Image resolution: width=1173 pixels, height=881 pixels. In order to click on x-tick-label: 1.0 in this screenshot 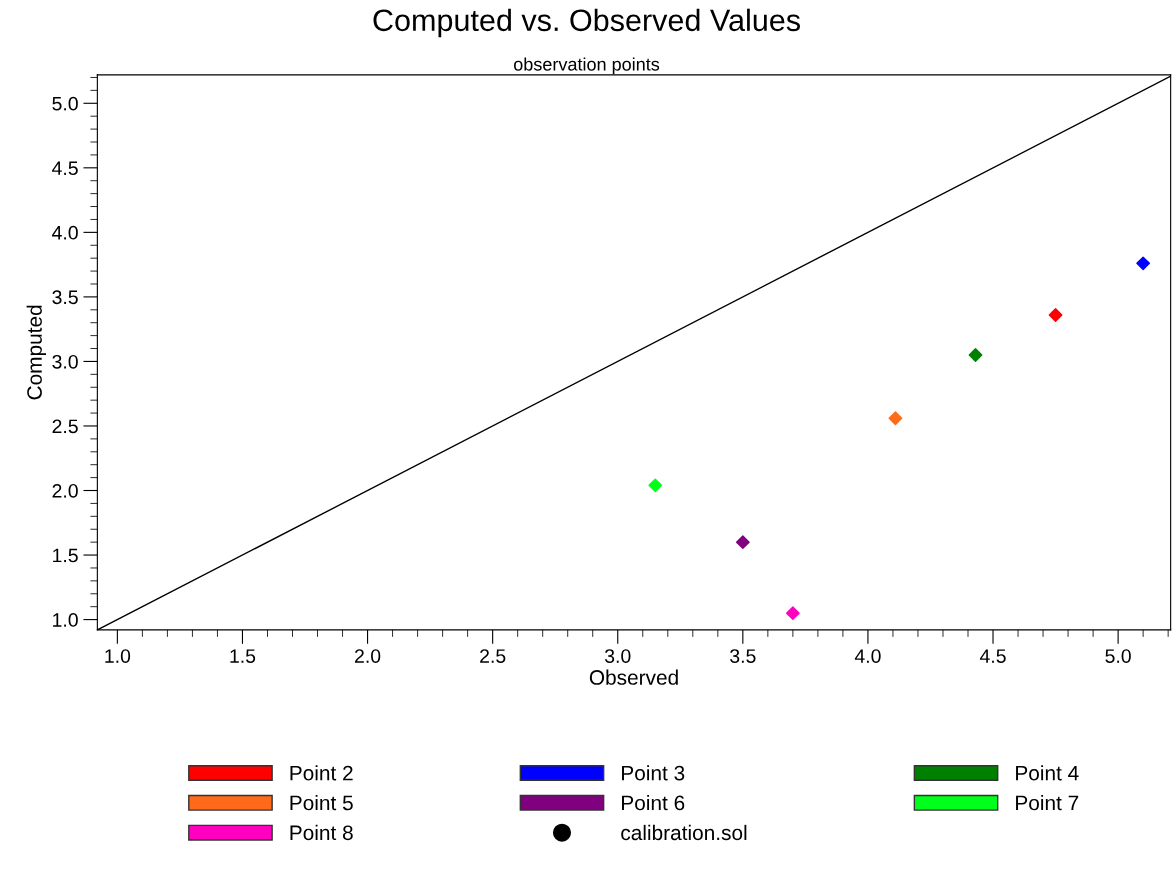, I will do `click(118, 656)`.